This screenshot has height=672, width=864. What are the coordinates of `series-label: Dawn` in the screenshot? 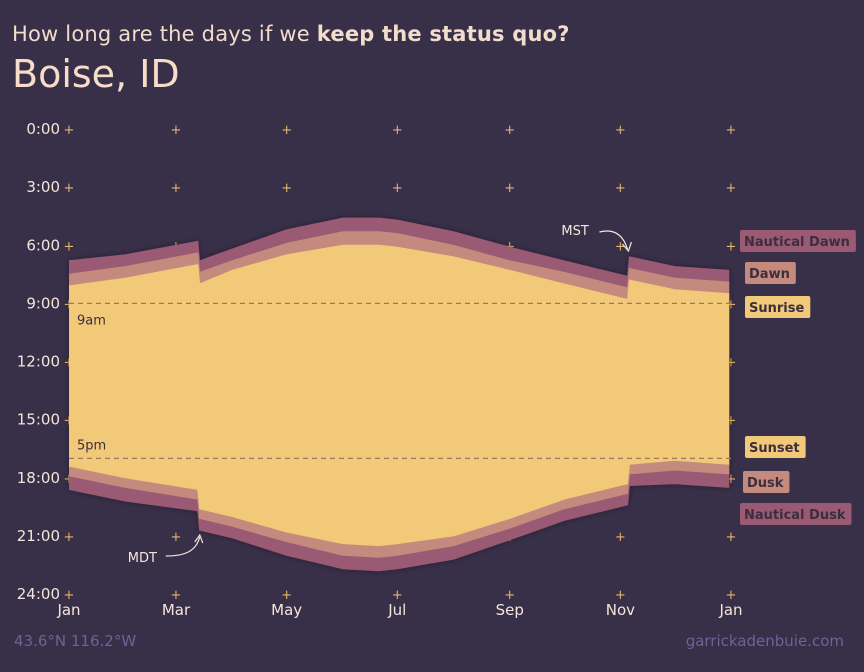 It's located at (770, 273).